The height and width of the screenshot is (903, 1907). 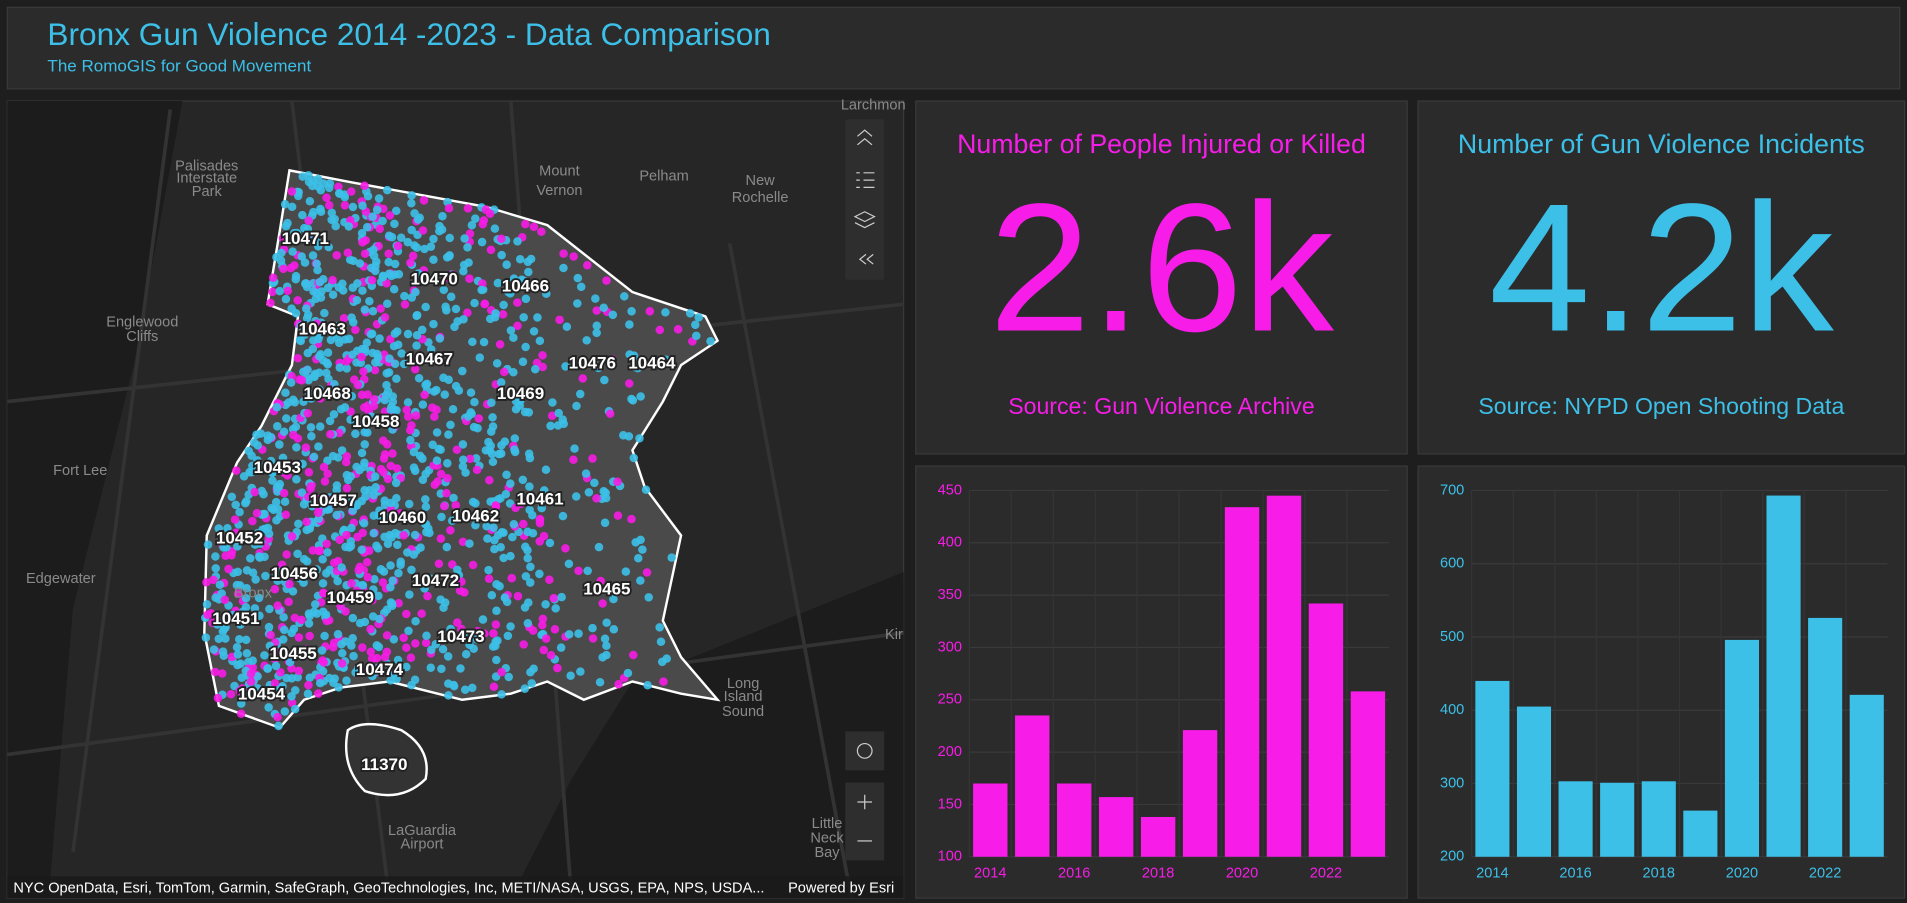 I want to click on locate-button, so click(x=865, y=751).